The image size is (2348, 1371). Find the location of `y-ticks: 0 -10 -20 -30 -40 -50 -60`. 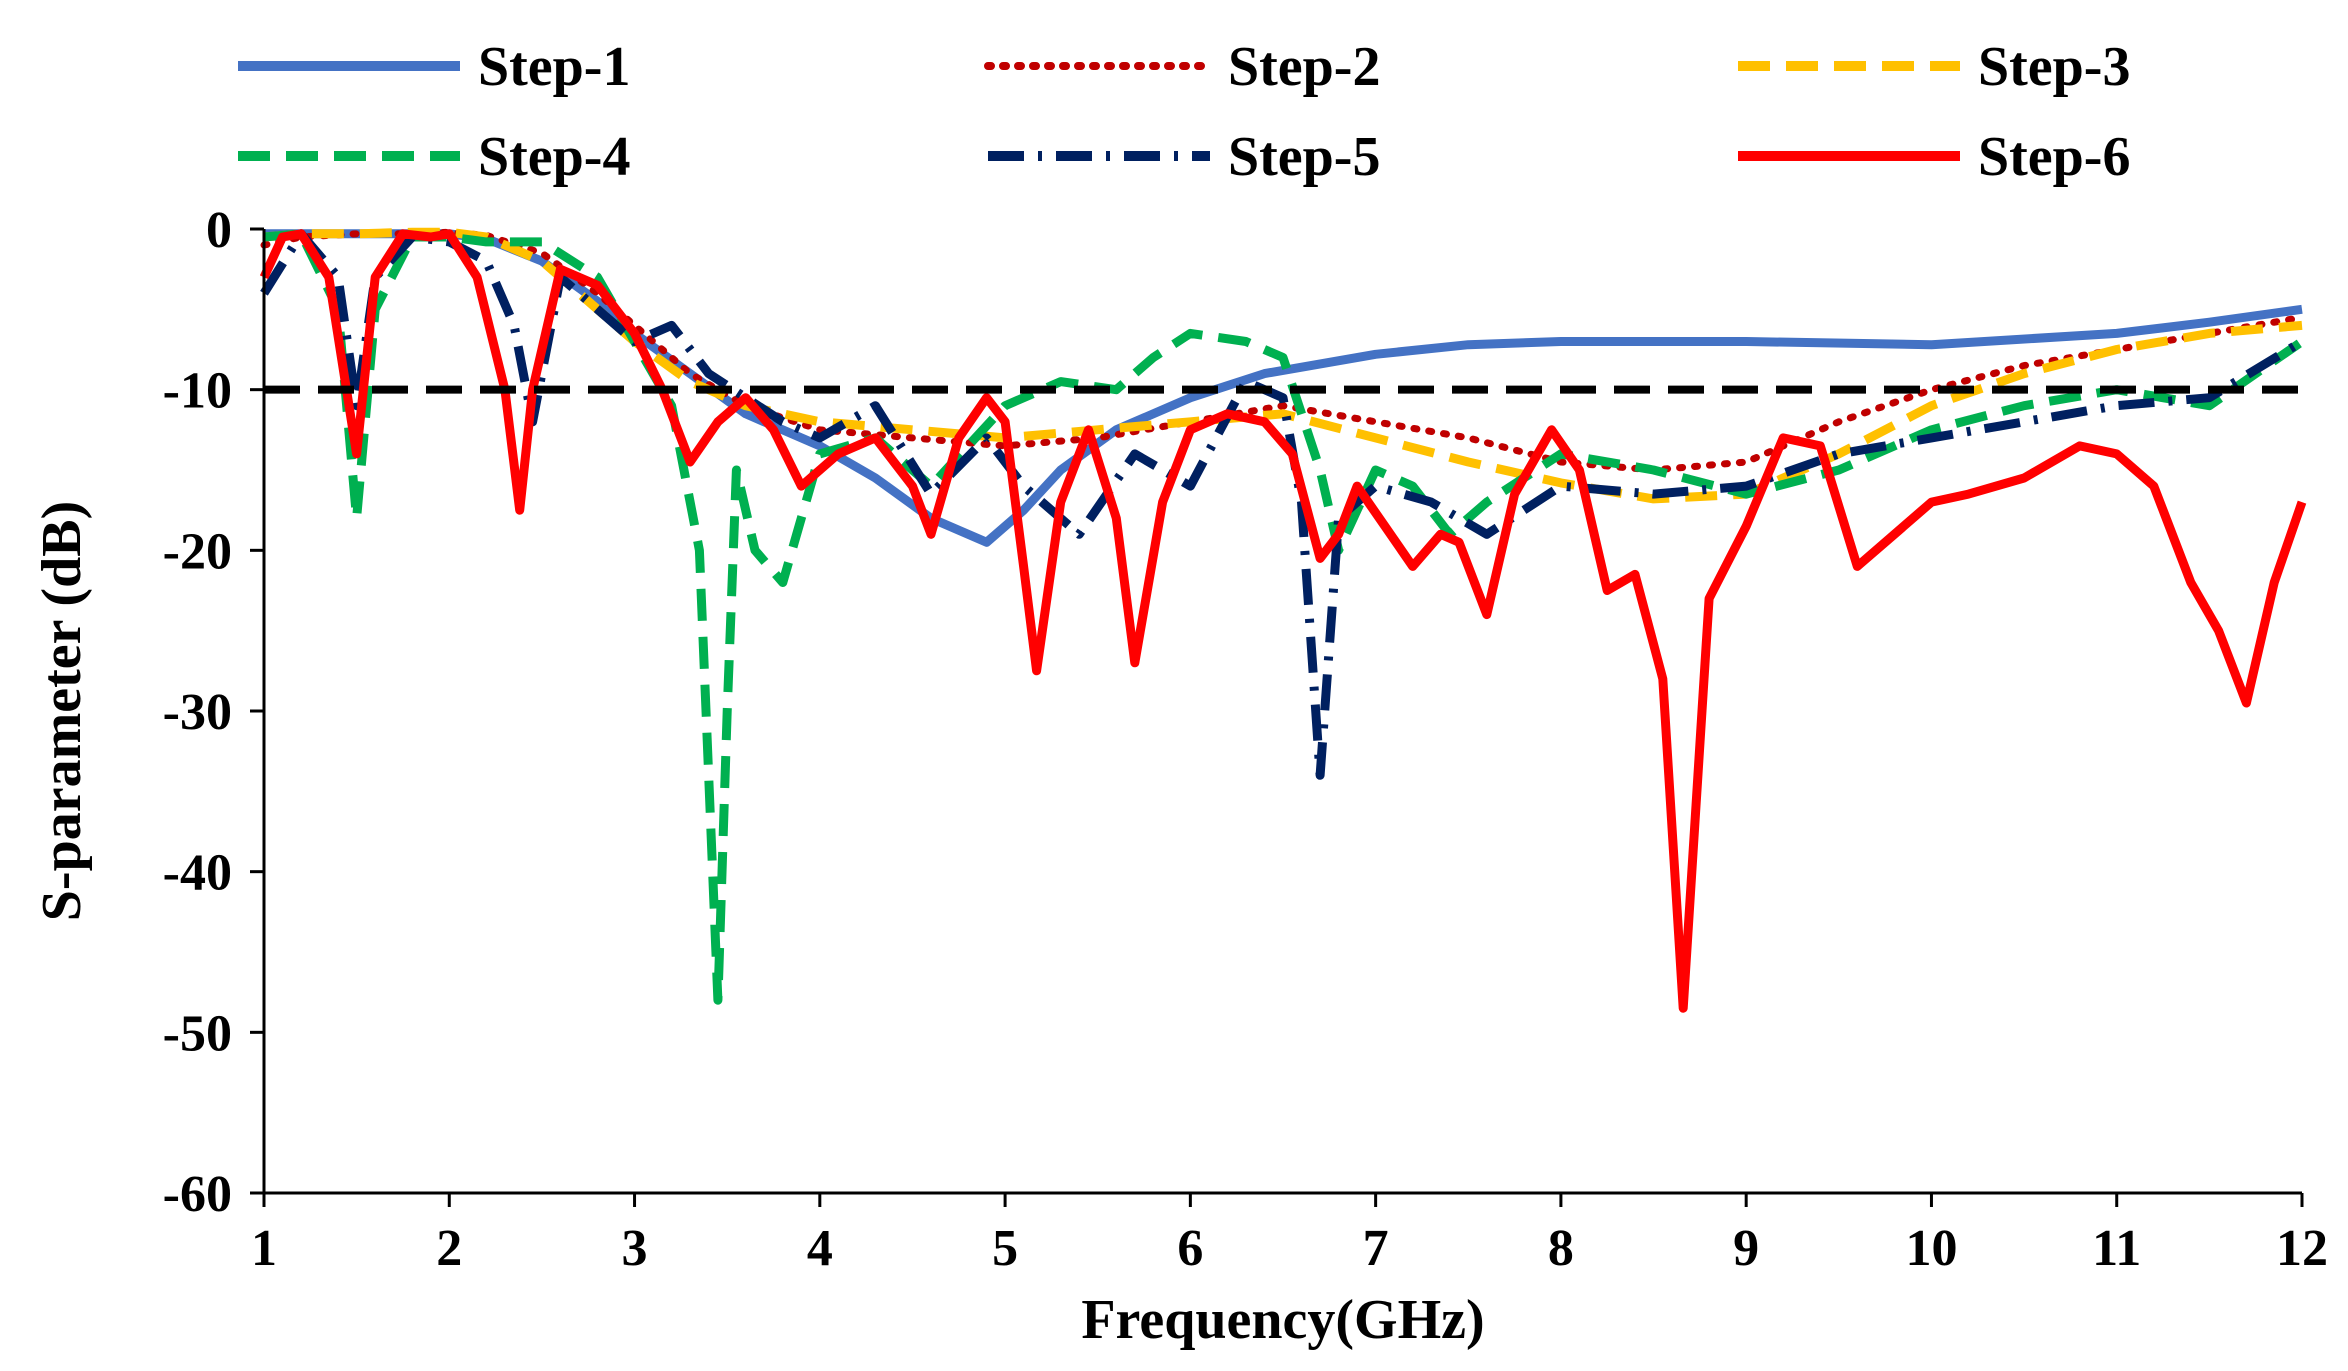

y-ticks: 0 -10 -20 -30 -40 -50 -60 is located at coordinates (213, 712).